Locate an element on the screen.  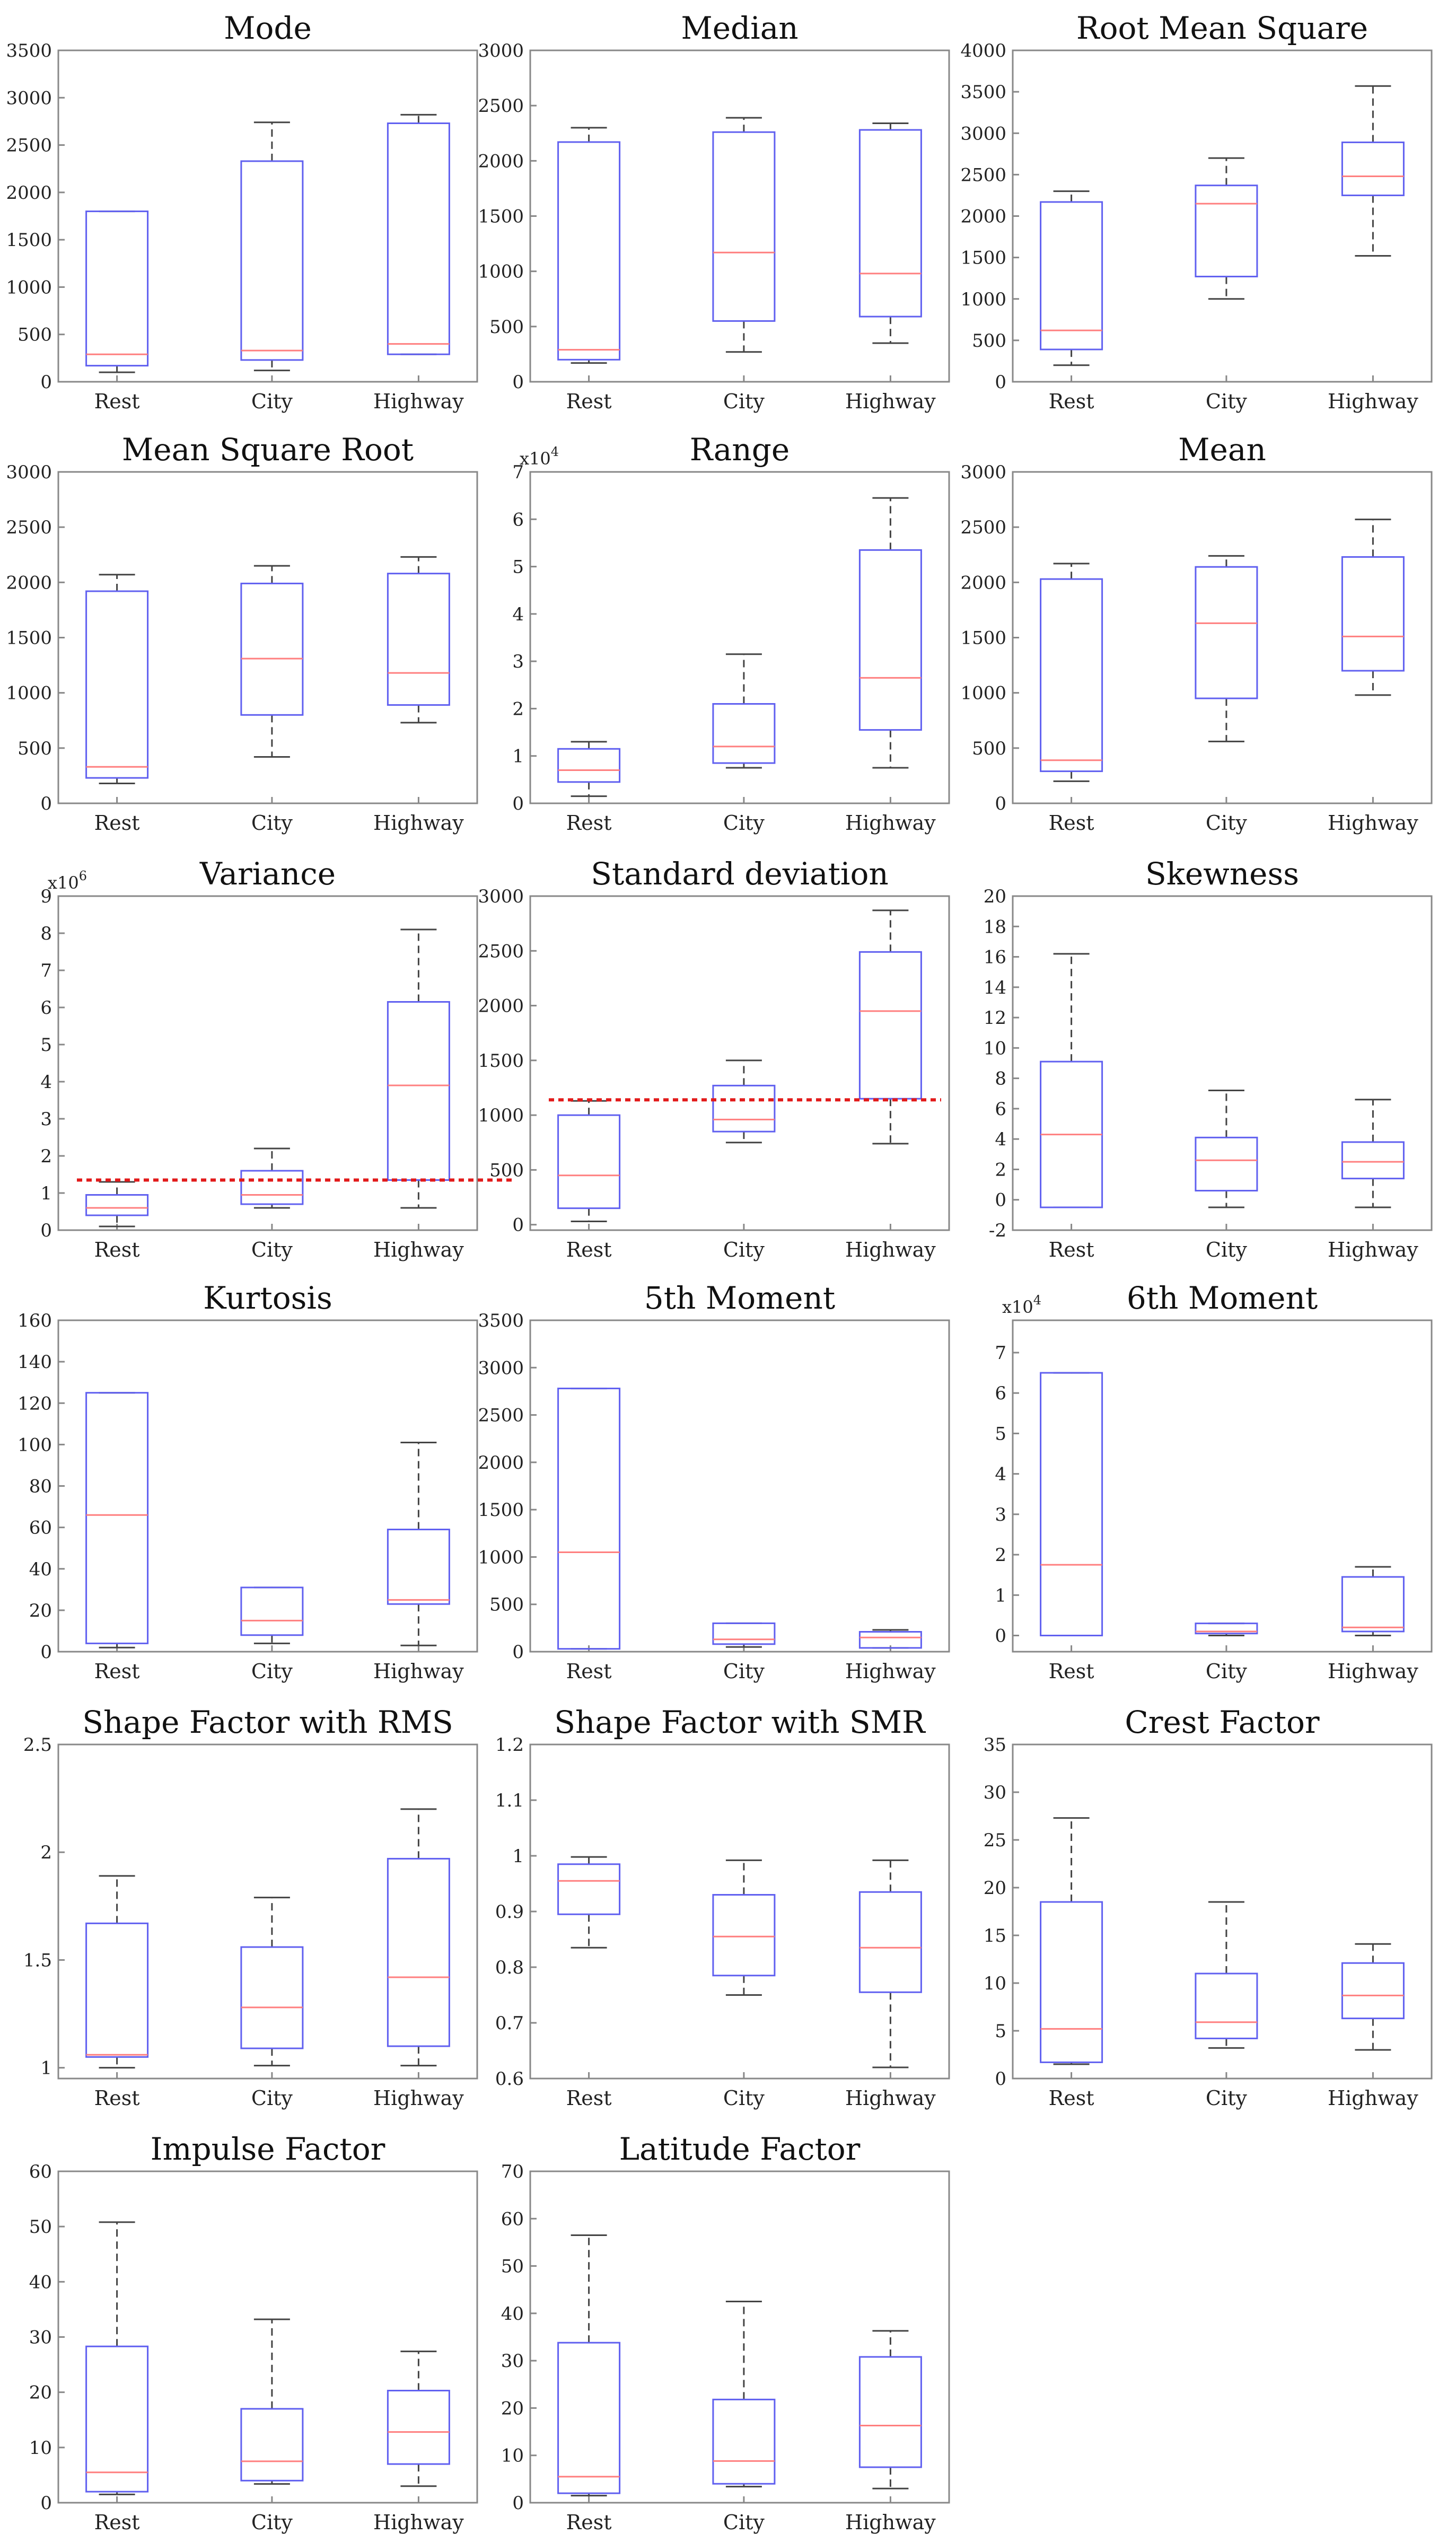
y-tick-label: 25 is located at coordinates (995, 1840).